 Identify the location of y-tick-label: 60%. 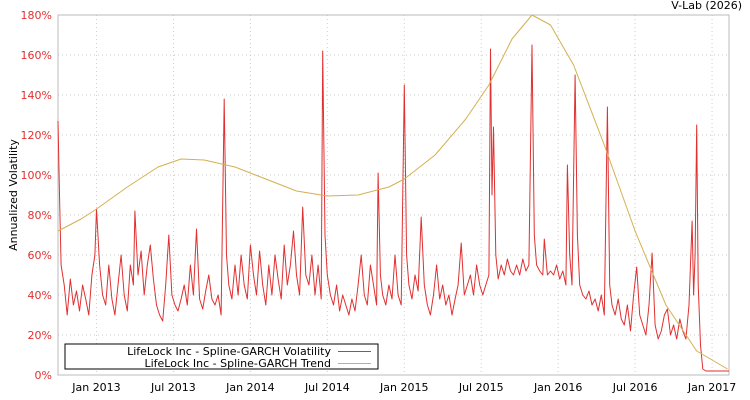
(40, 255).